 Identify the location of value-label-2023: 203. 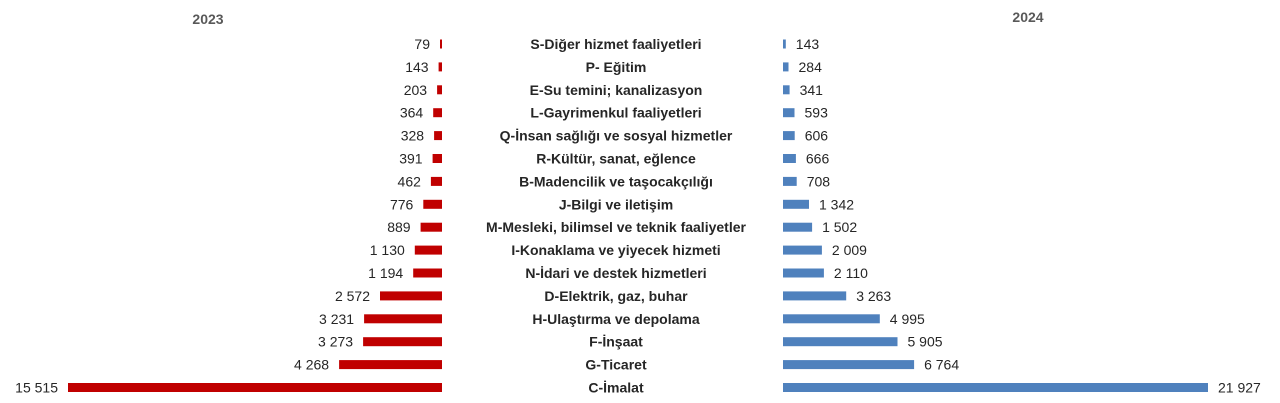
(416, 90).